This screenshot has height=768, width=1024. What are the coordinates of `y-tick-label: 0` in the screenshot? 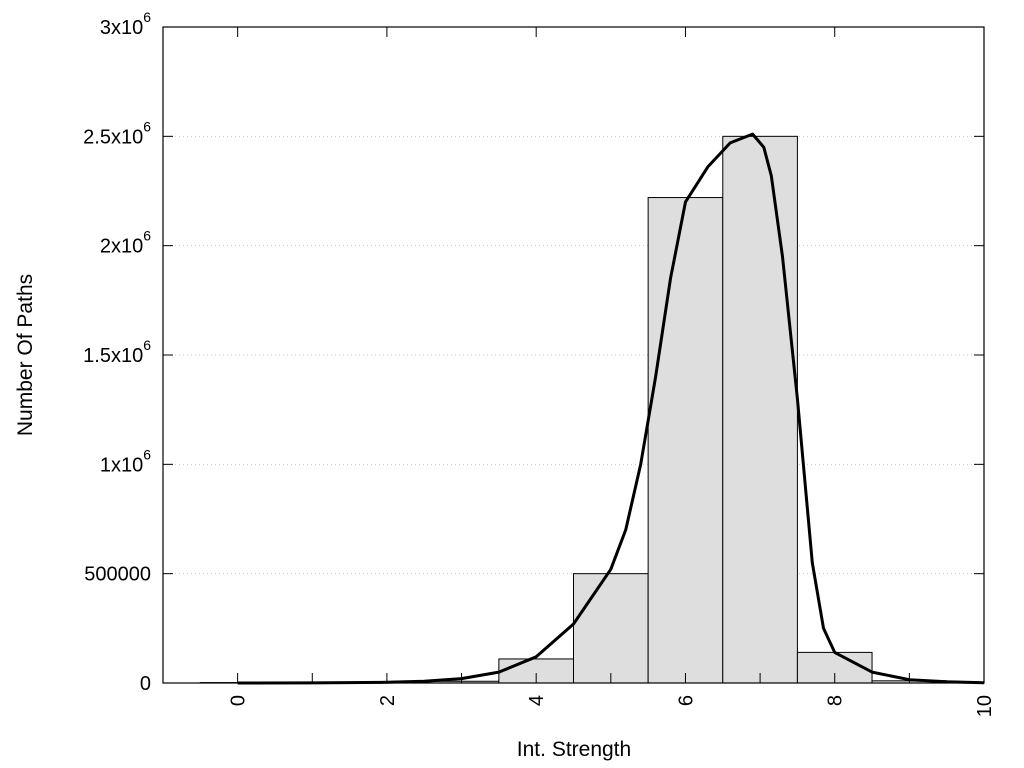 It's located at (145, 684).